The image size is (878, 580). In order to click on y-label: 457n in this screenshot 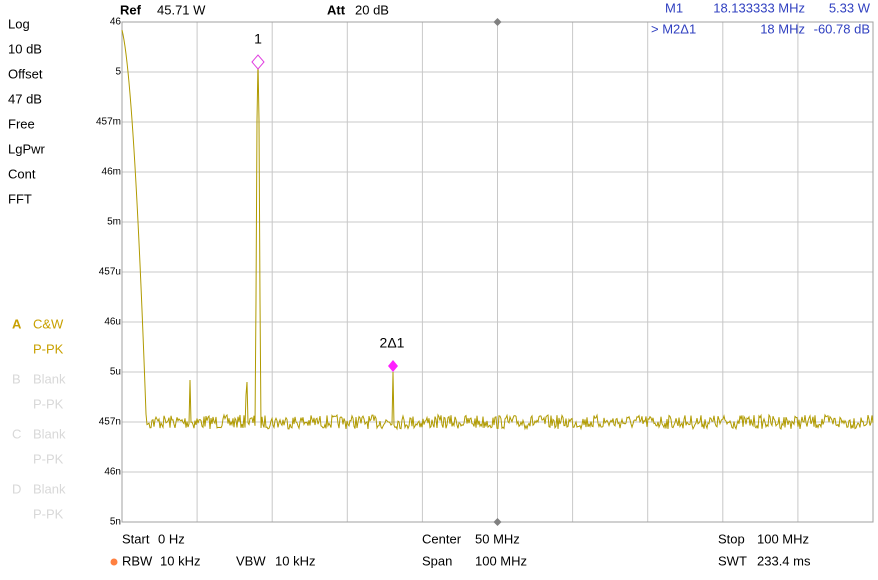, I will do `click(110, 422)`.